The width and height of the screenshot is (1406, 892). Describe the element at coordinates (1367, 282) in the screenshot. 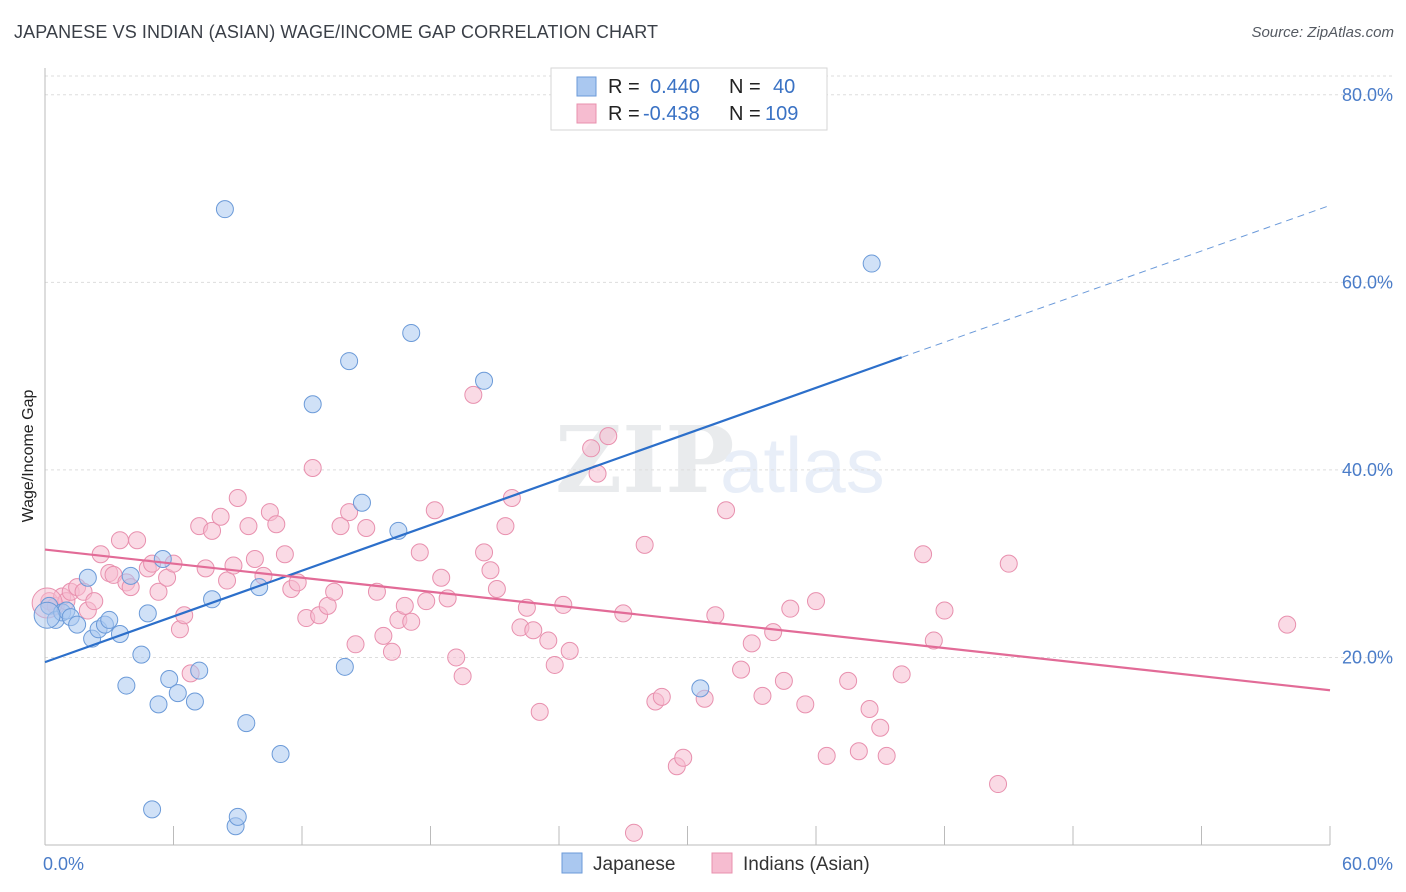

I see `y-tick-label-60: 60.0%` at that location.